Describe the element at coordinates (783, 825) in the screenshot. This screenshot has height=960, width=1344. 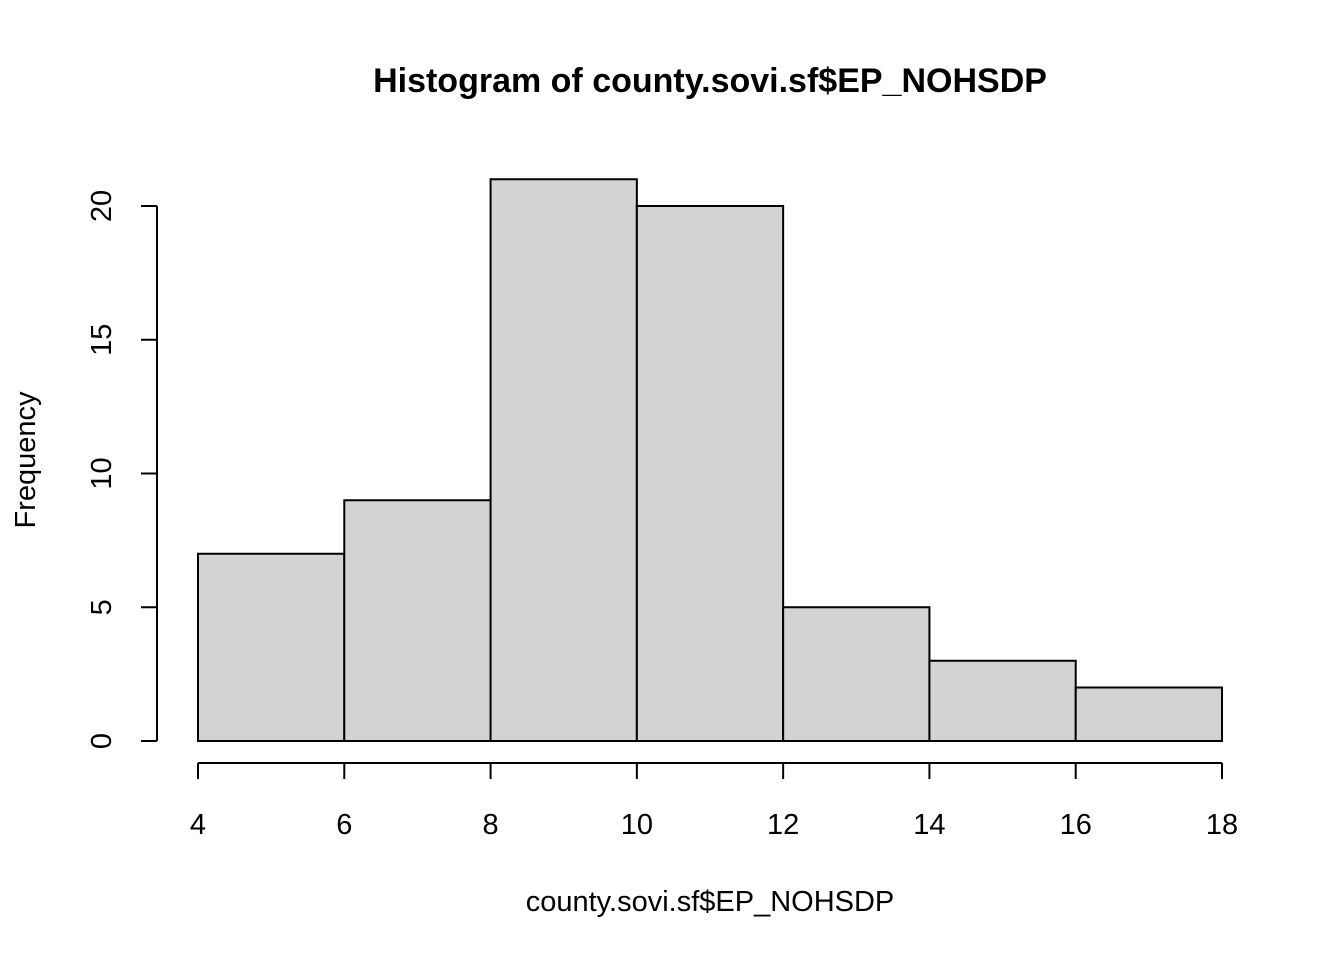
I see `x-tick-label: 12` at that location.